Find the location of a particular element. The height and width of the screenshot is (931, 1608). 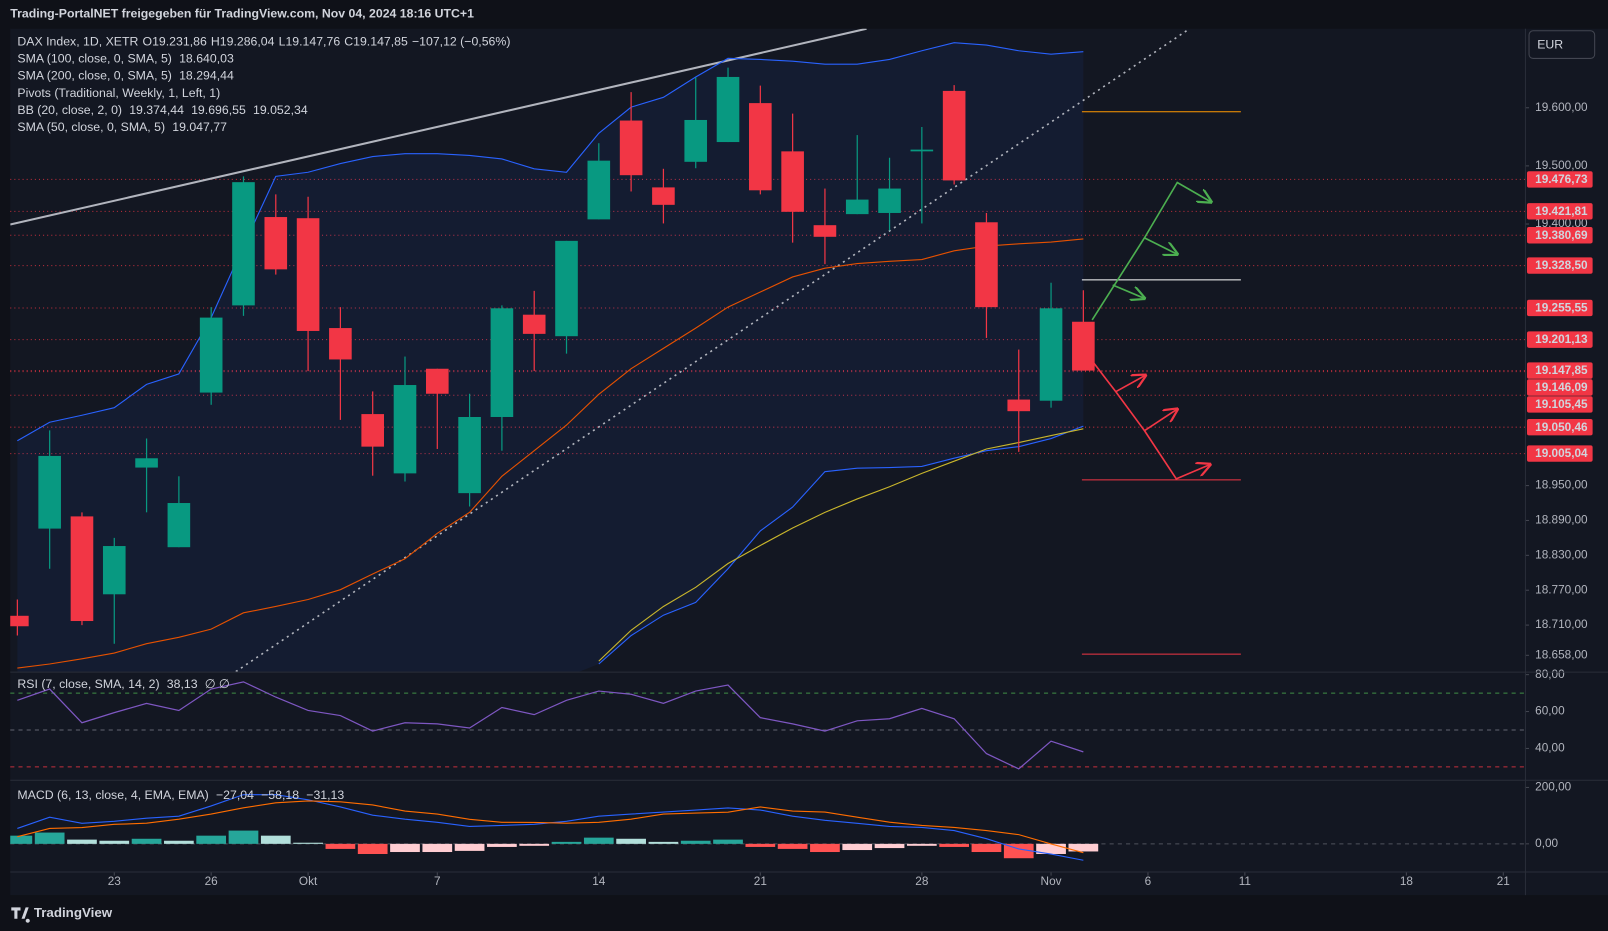

macd-reading: −27,04 is located at coordinates (235, 795).